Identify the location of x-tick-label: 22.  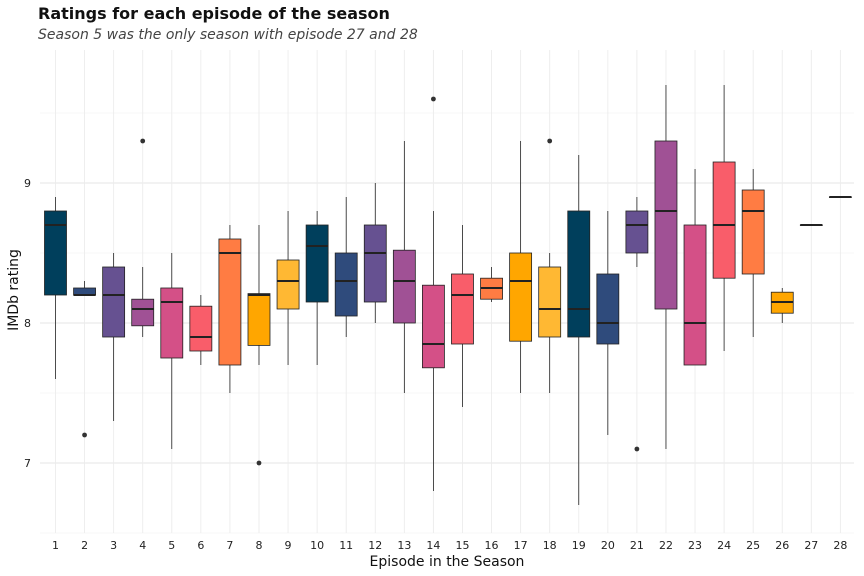
(666, 545).